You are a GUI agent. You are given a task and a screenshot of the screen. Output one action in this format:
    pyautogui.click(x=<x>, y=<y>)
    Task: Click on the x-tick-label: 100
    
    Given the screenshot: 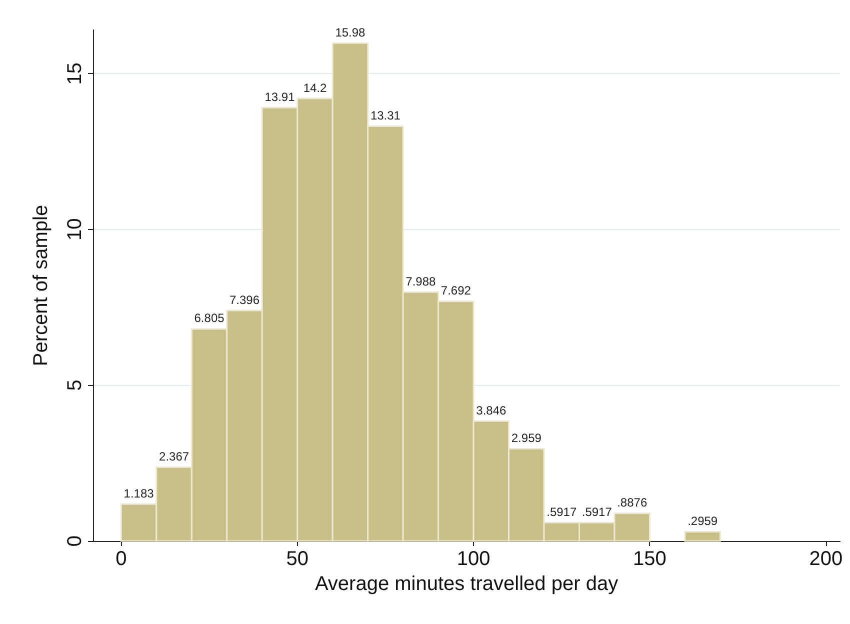 What is the action you would take?
    pyautogui.click(x=473, y=559)
    